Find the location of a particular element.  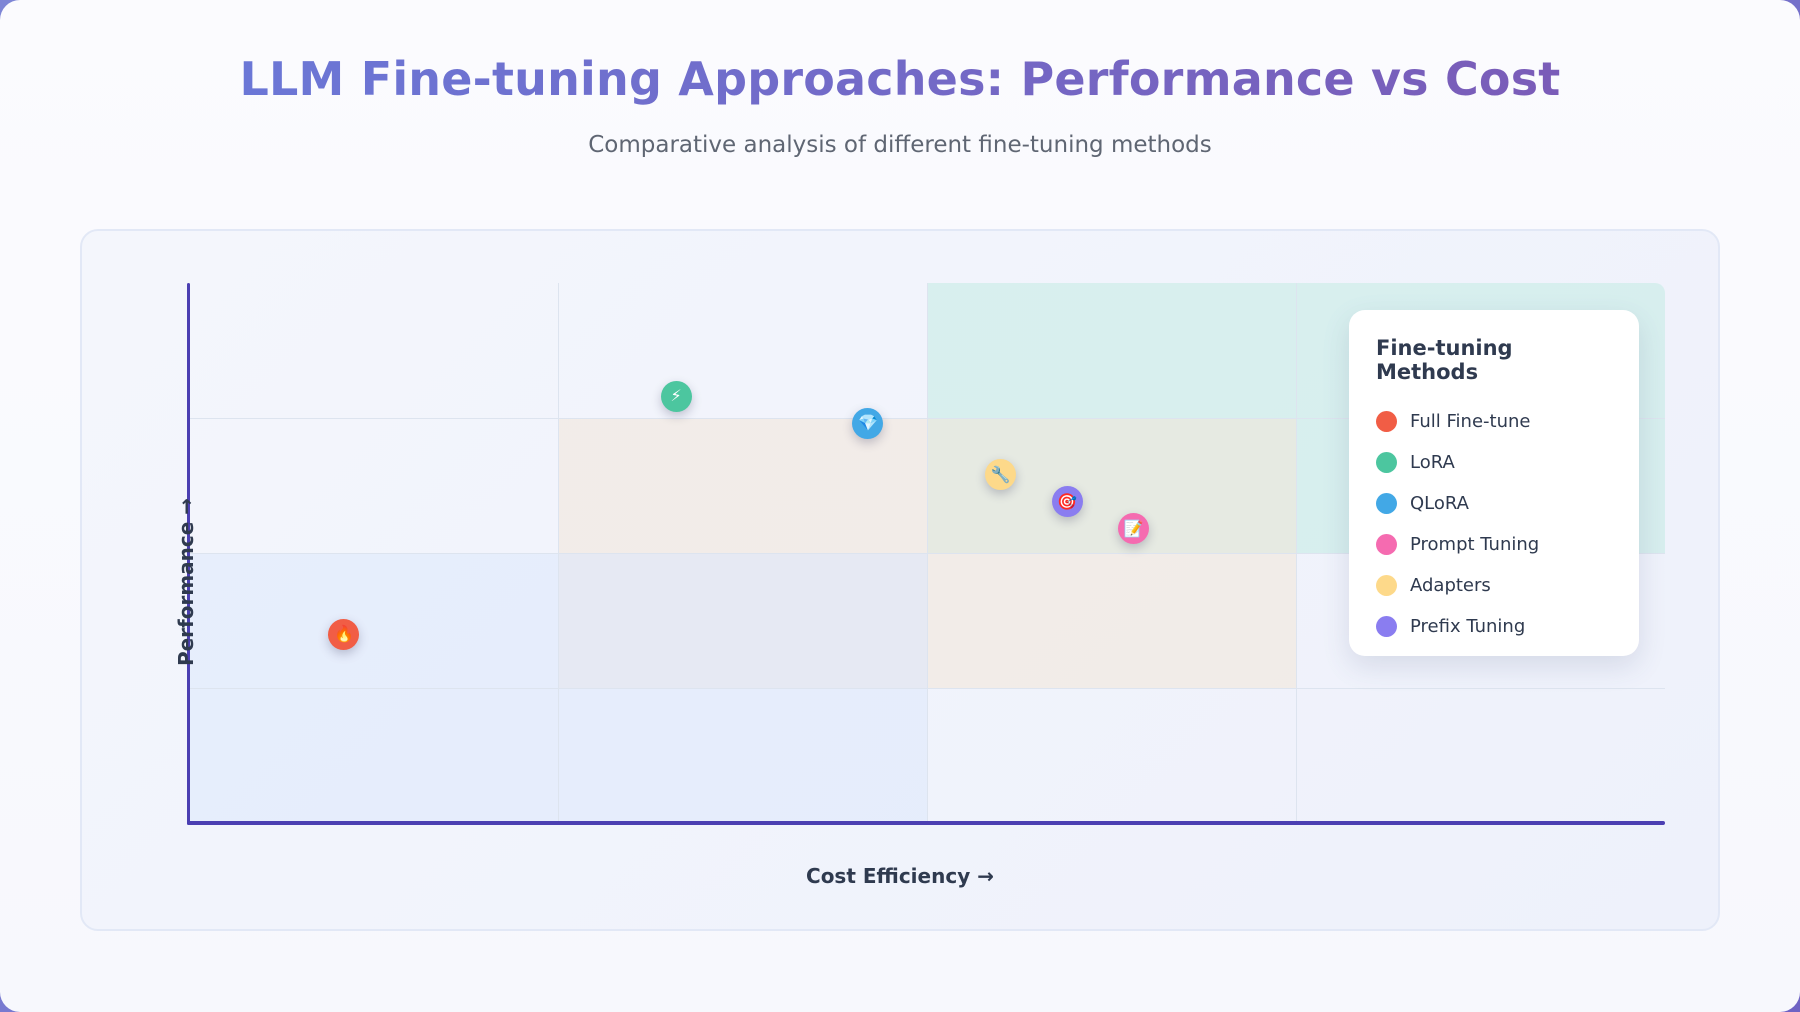

target-icon: 🎯 is located at coordinates (1067, 501).